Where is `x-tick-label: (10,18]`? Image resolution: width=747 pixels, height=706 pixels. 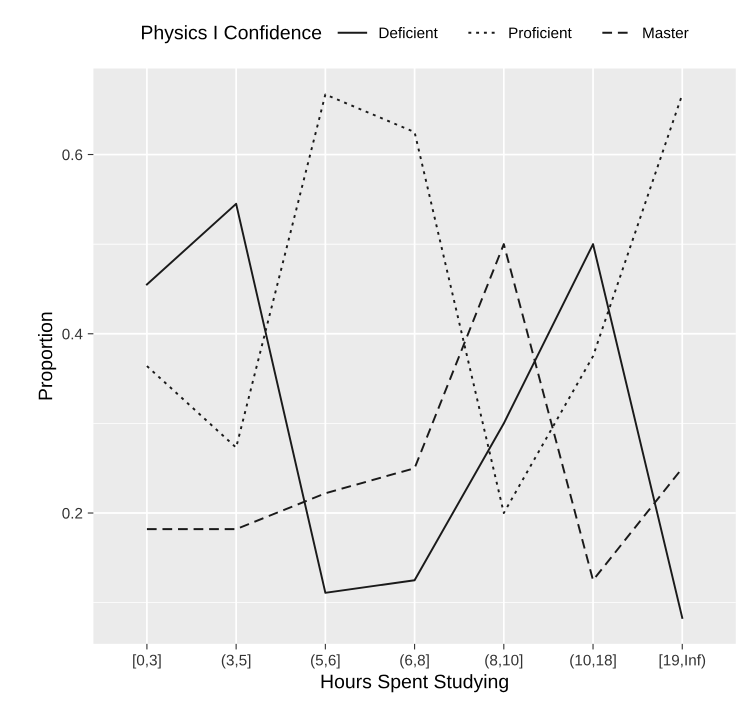
x-tick-label: (10,18] is located at coordinates (593, 661).